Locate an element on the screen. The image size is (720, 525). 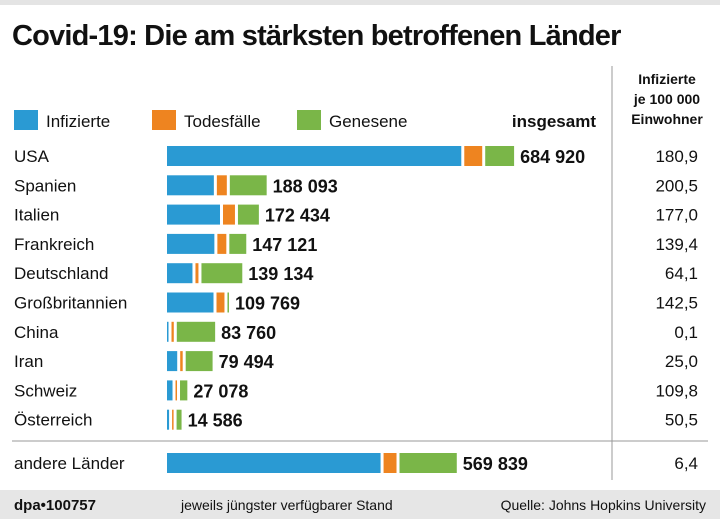
category-label: Italien is located at coordinates (36, 215).